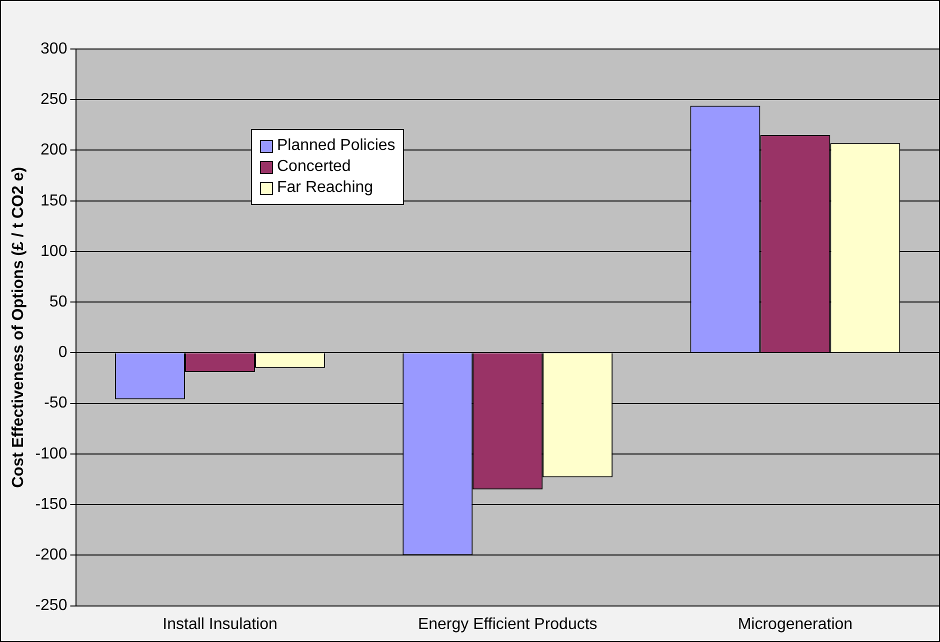  I want to click on y-tick-label: 0, so click(63, 353).